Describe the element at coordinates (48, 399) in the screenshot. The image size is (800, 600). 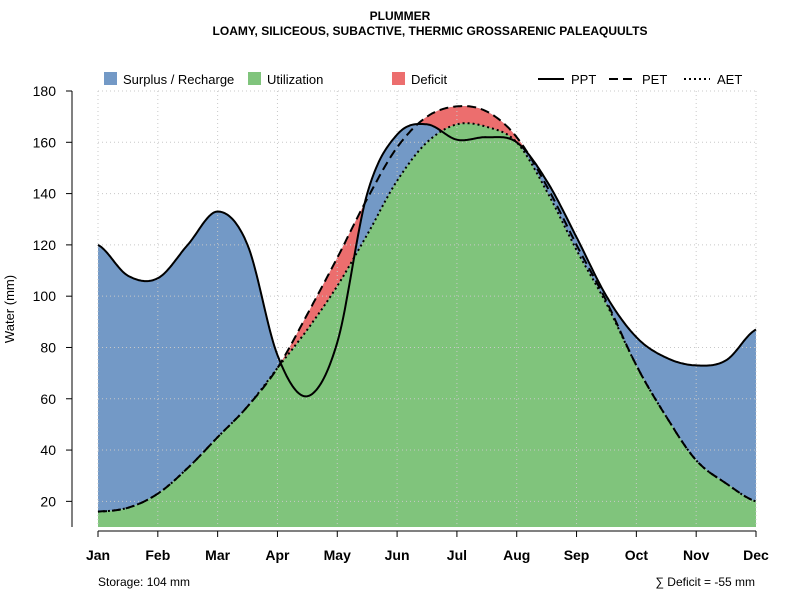
I see `y-tick-label: 60` at that location.